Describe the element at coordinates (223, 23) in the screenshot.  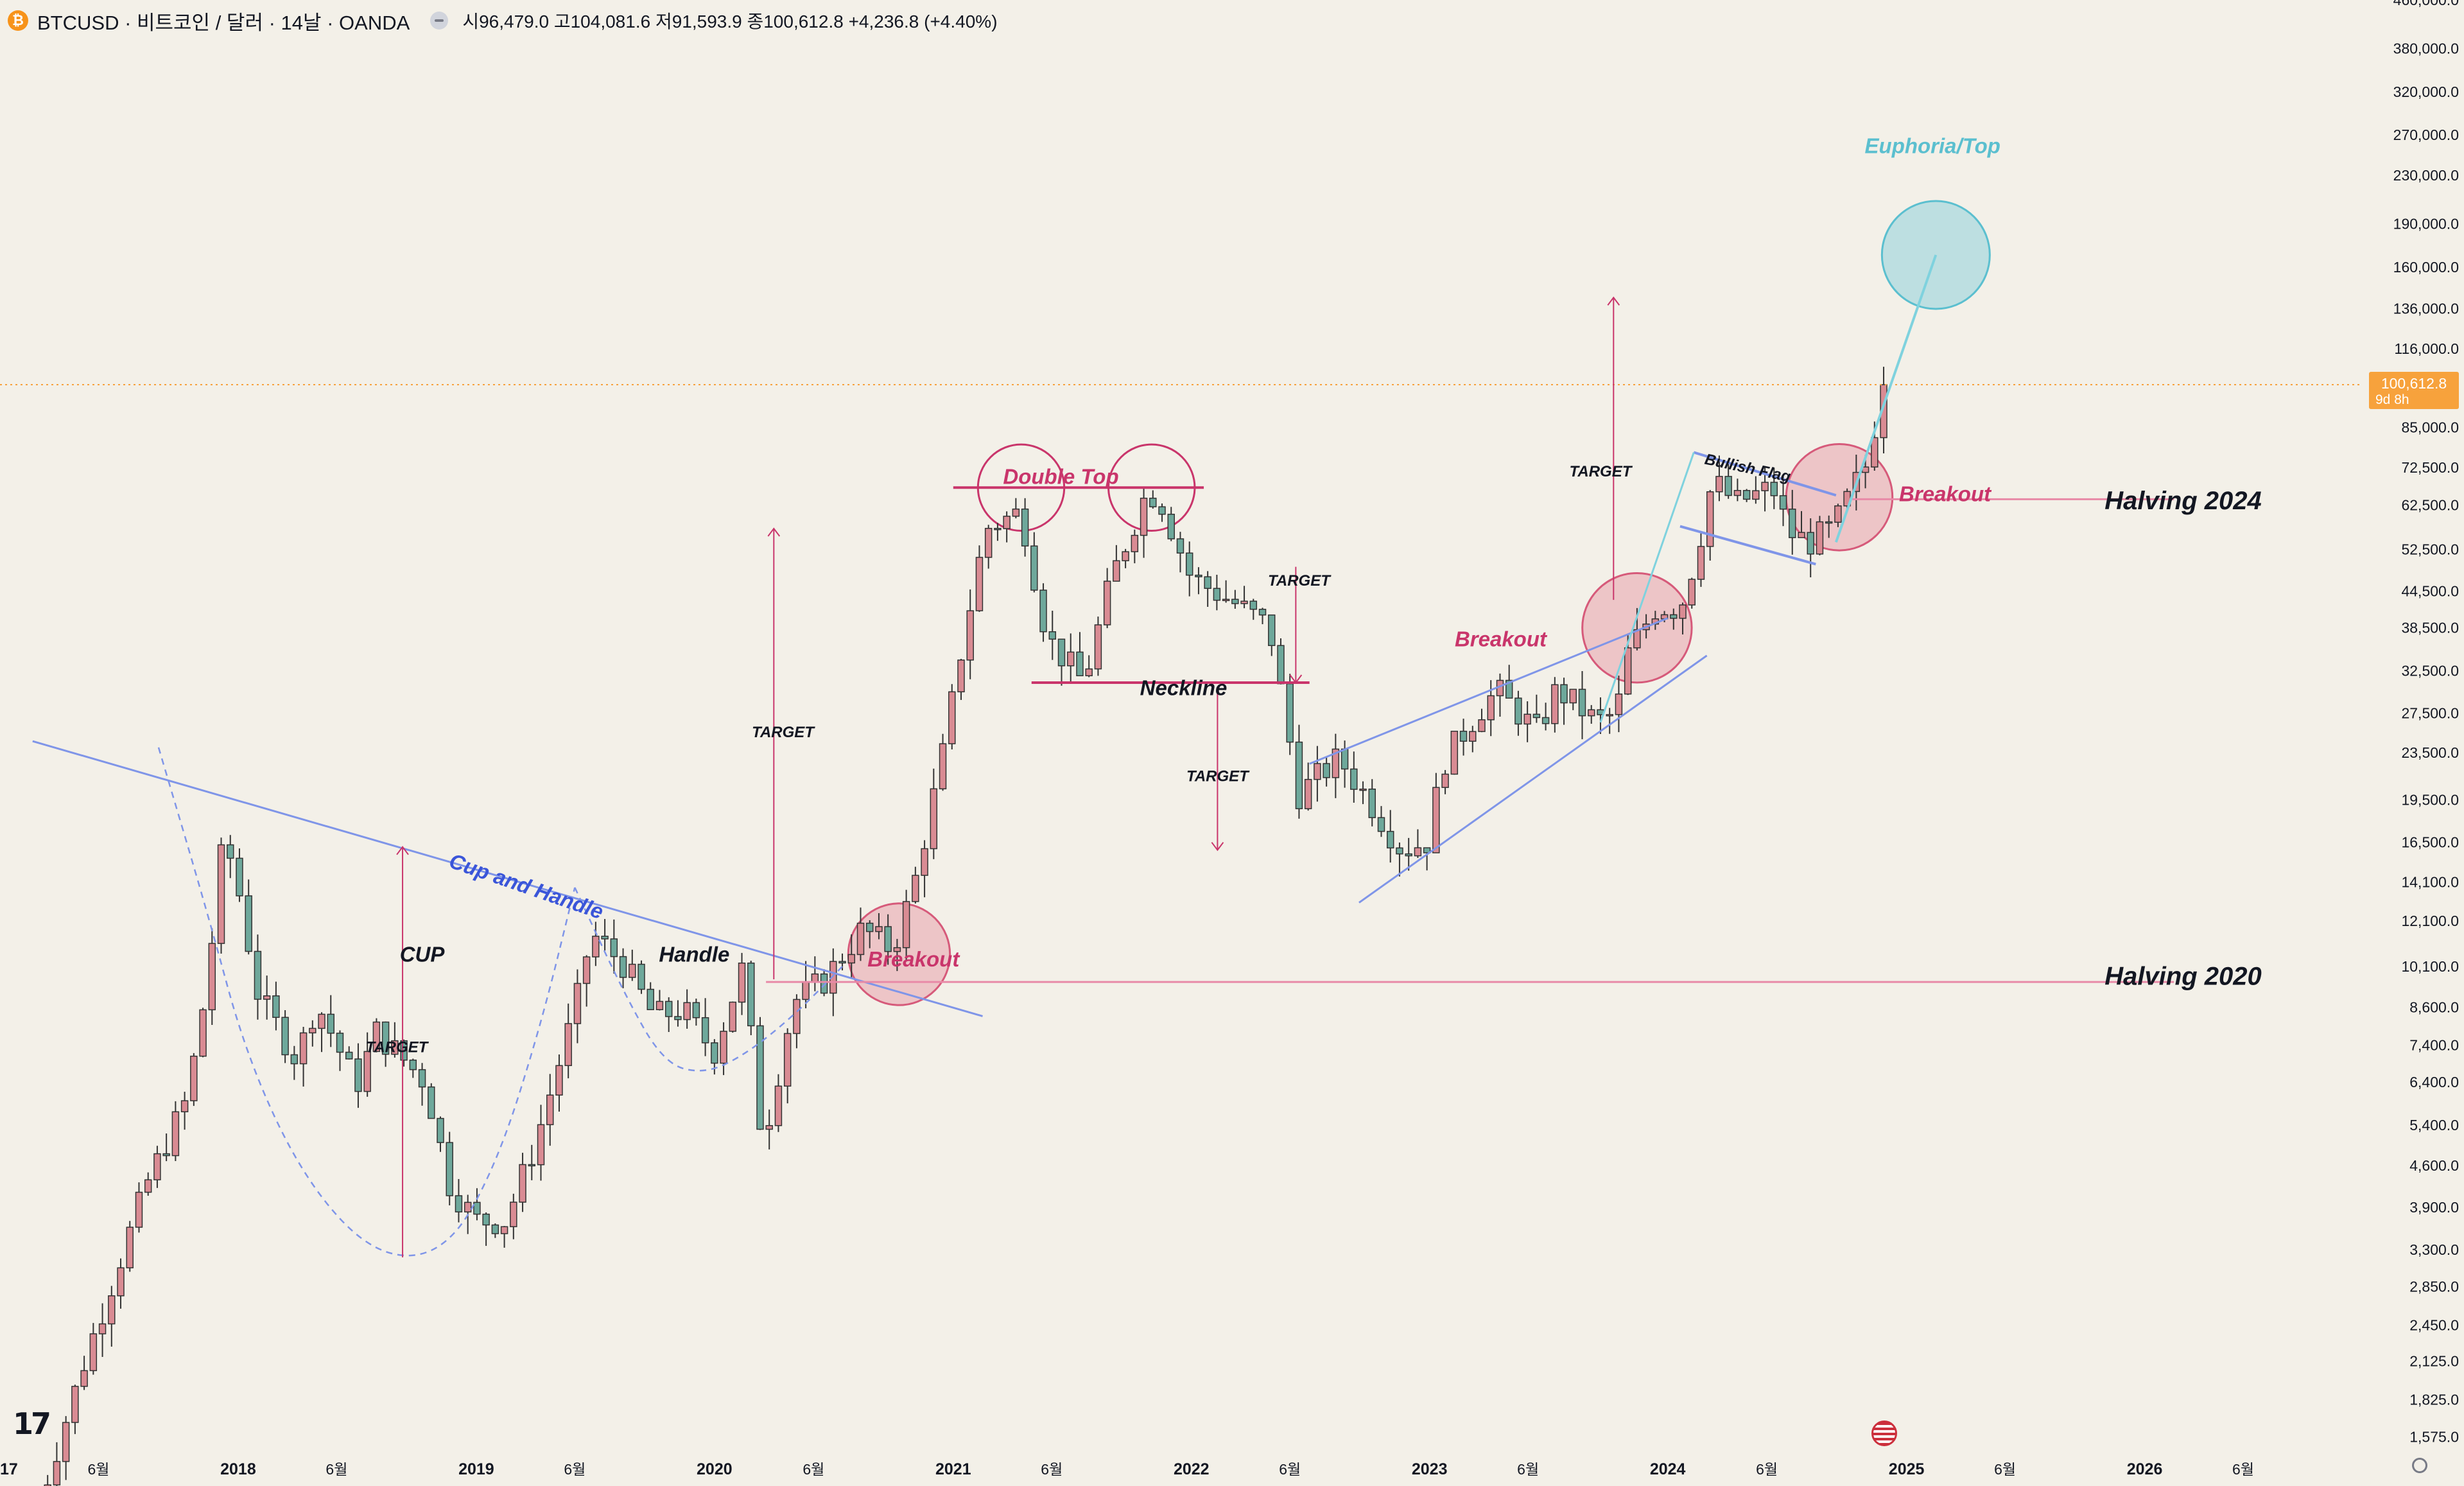
I see `symbol-title: BTCUSD · 비트코인 / 달러 · 14날 · OANDA` at that location.